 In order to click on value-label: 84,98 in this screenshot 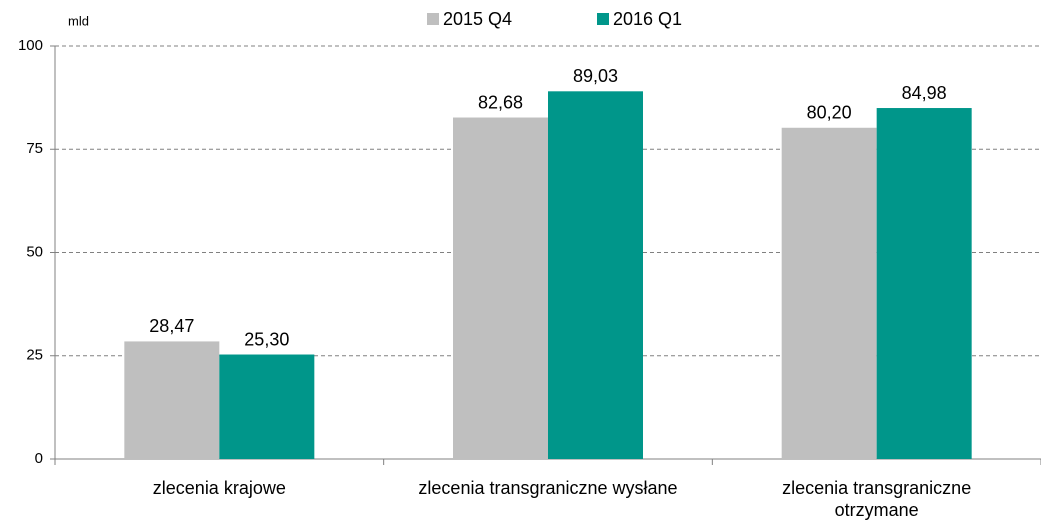, I will do `click(924, 93)`.